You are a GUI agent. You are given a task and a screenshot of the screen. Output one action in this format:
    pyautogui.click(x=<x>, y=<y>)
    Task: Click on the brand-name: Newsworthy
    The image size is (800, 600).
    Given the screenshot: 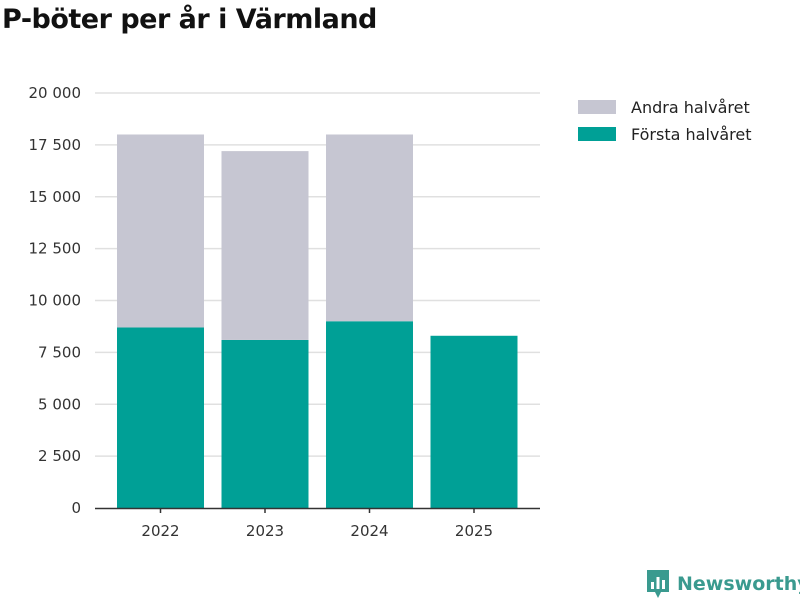 What is the action you would take?
    pyautogui.click(x=738, y=584)
    